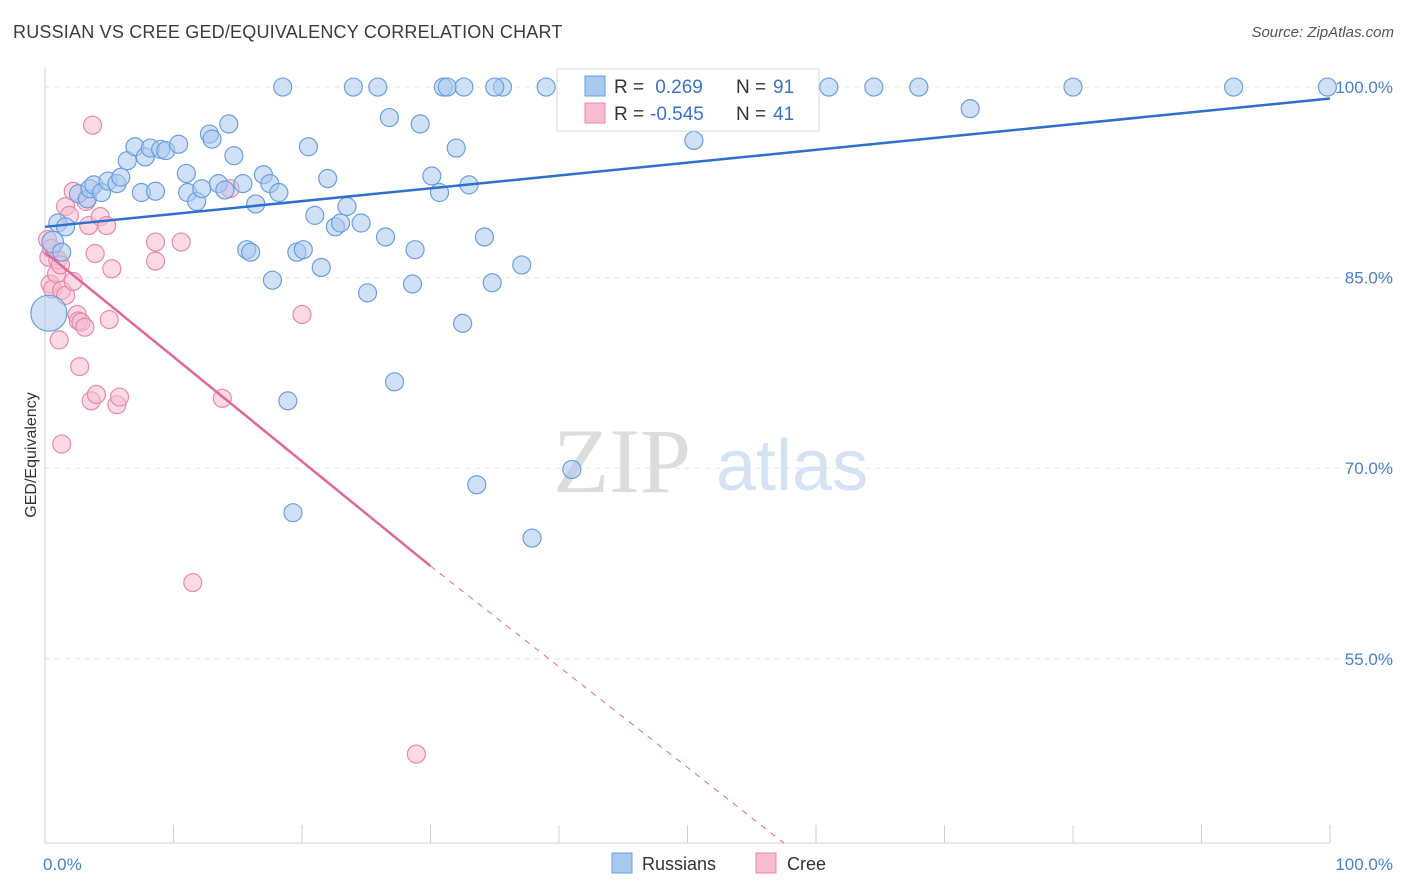  What do you see at coordinates (1369, 659) in the screenshot?
I see `y-tick-label: 55.0%` at bounding box center [1369, 659].